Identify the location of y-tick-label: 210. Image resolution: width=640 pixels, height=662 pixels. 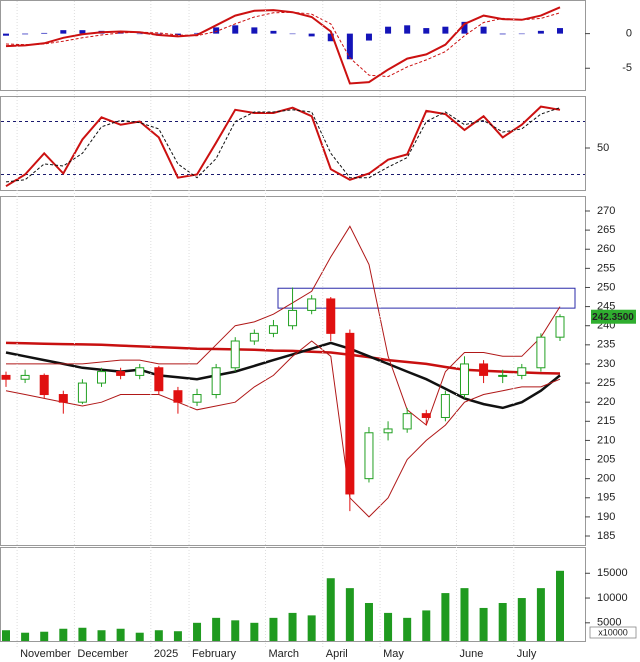
(606, 440).